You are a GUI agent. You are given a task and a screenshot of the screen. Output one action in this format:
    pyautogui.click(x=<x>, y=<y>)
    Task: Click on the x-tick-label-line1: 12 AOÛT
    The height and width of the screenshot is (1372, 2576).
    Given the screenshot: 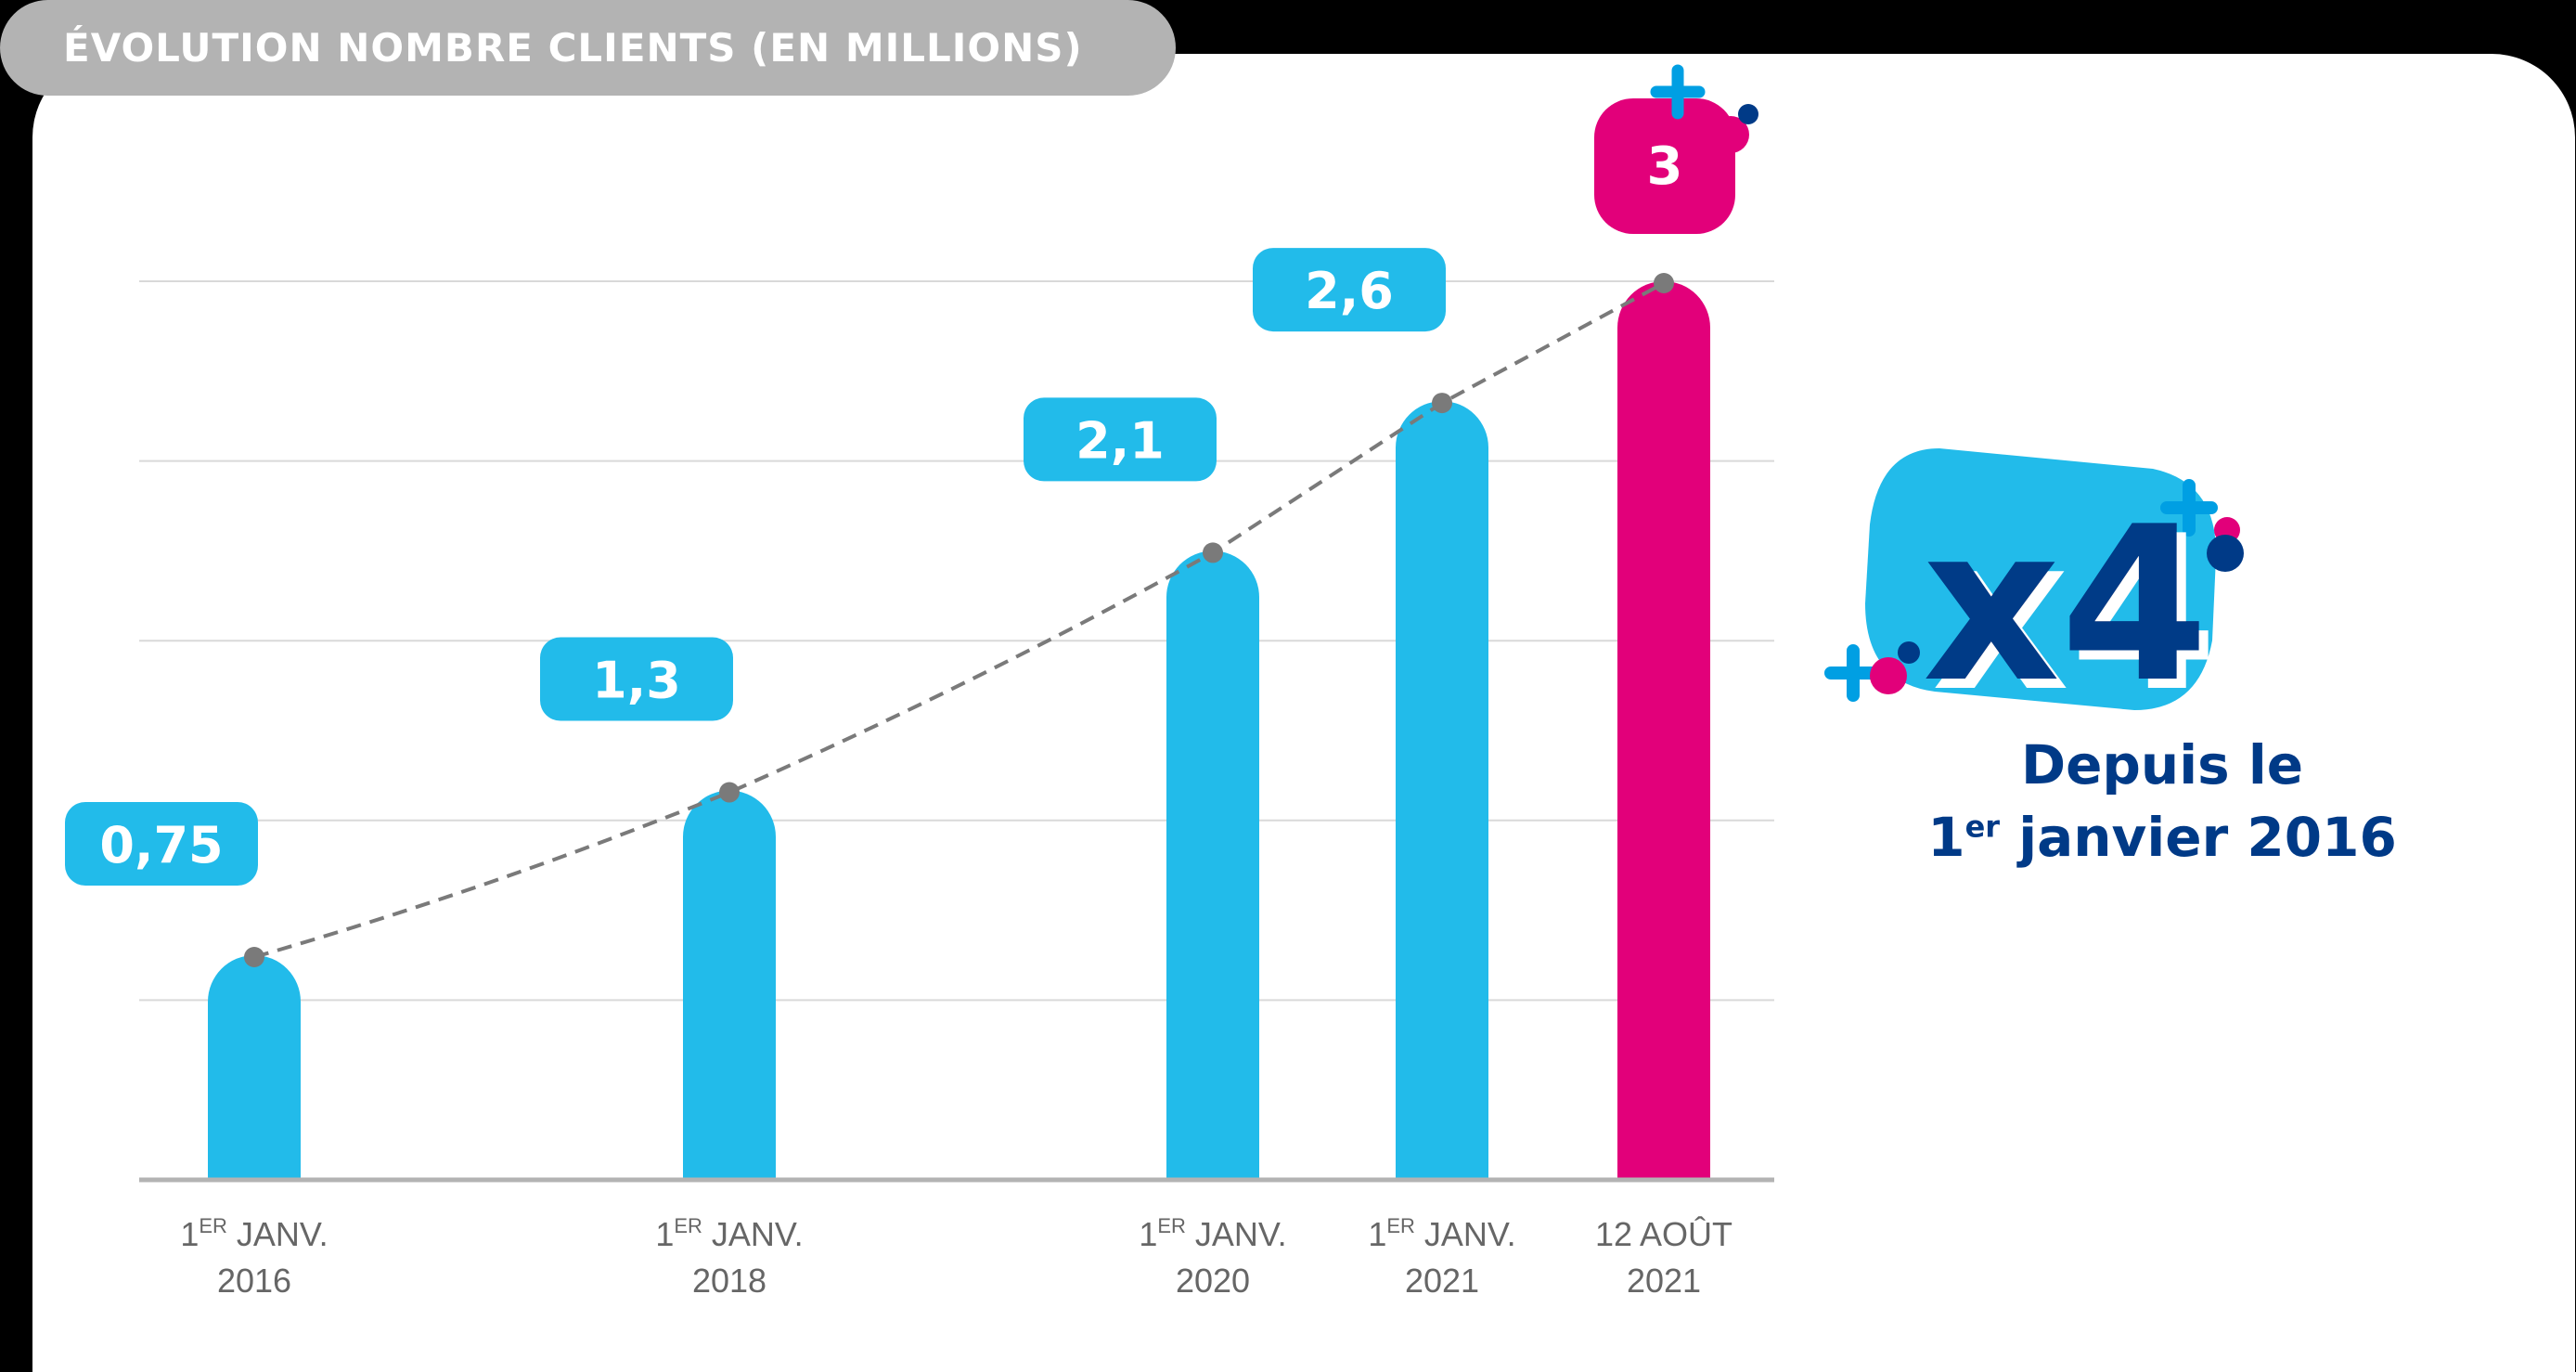 What is the action you would take?
    pyautogui.click(x=1663, y=1234)
    